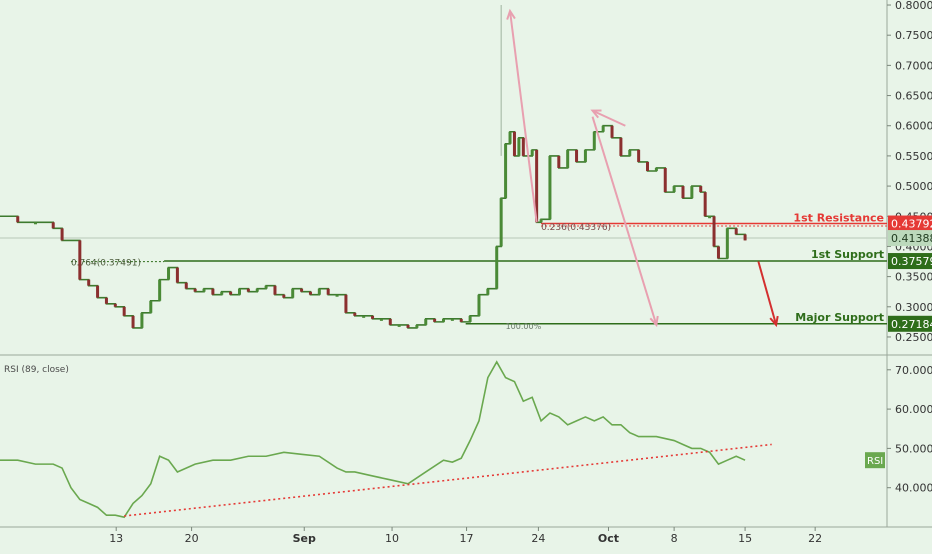 This screenshot has height=554, width=932. I want to click on projection-arrow-up-1-head, so click(511, 14).